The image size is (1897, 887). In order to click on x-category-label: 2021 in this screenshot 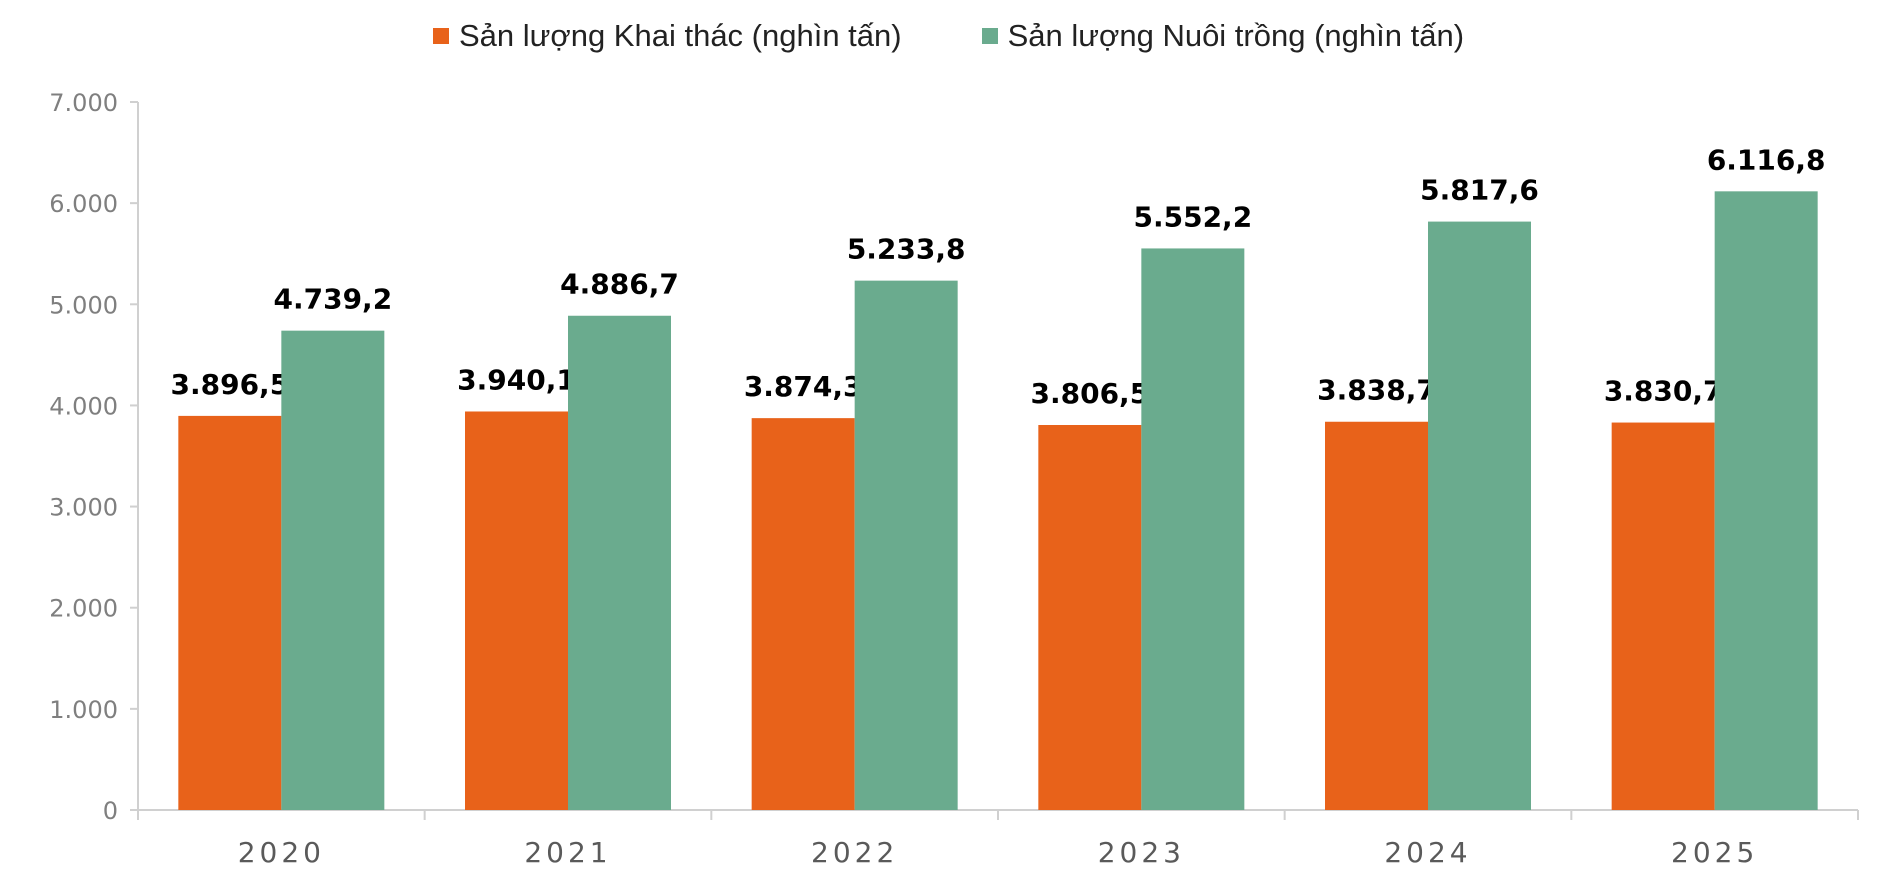, I will do `click(567, 852)`.